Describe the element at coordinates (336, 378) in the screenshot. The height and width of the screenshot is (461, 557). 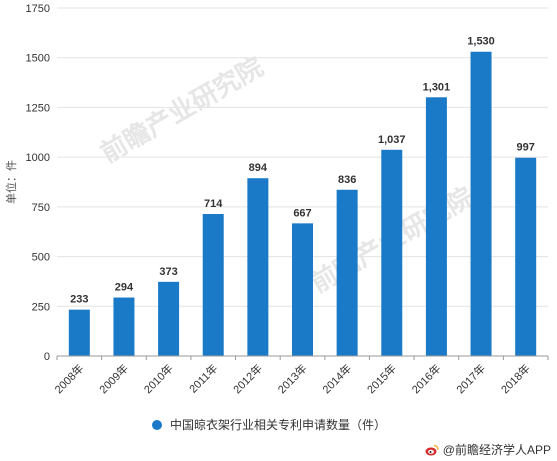
I see `x-tick-label: 2014年` at that location.